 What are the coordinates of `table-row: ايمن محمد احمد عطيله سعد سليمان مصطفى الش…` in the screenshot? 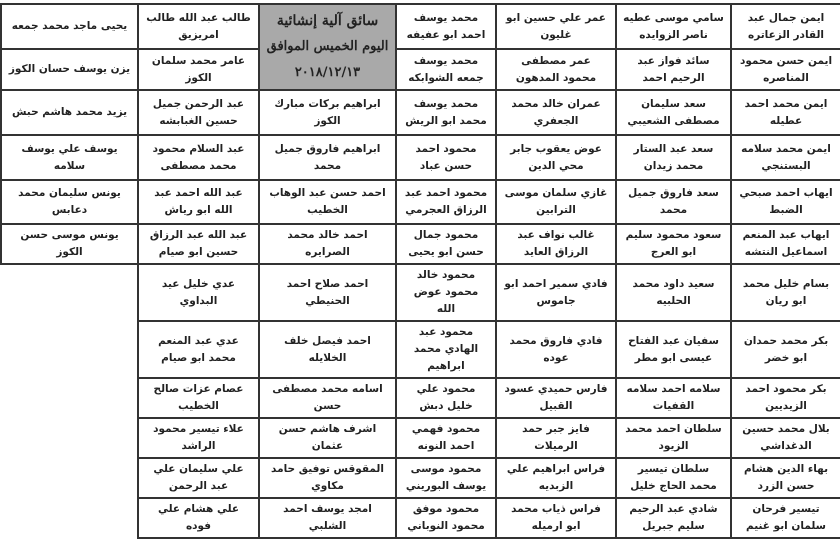 It's located at (420, 112).